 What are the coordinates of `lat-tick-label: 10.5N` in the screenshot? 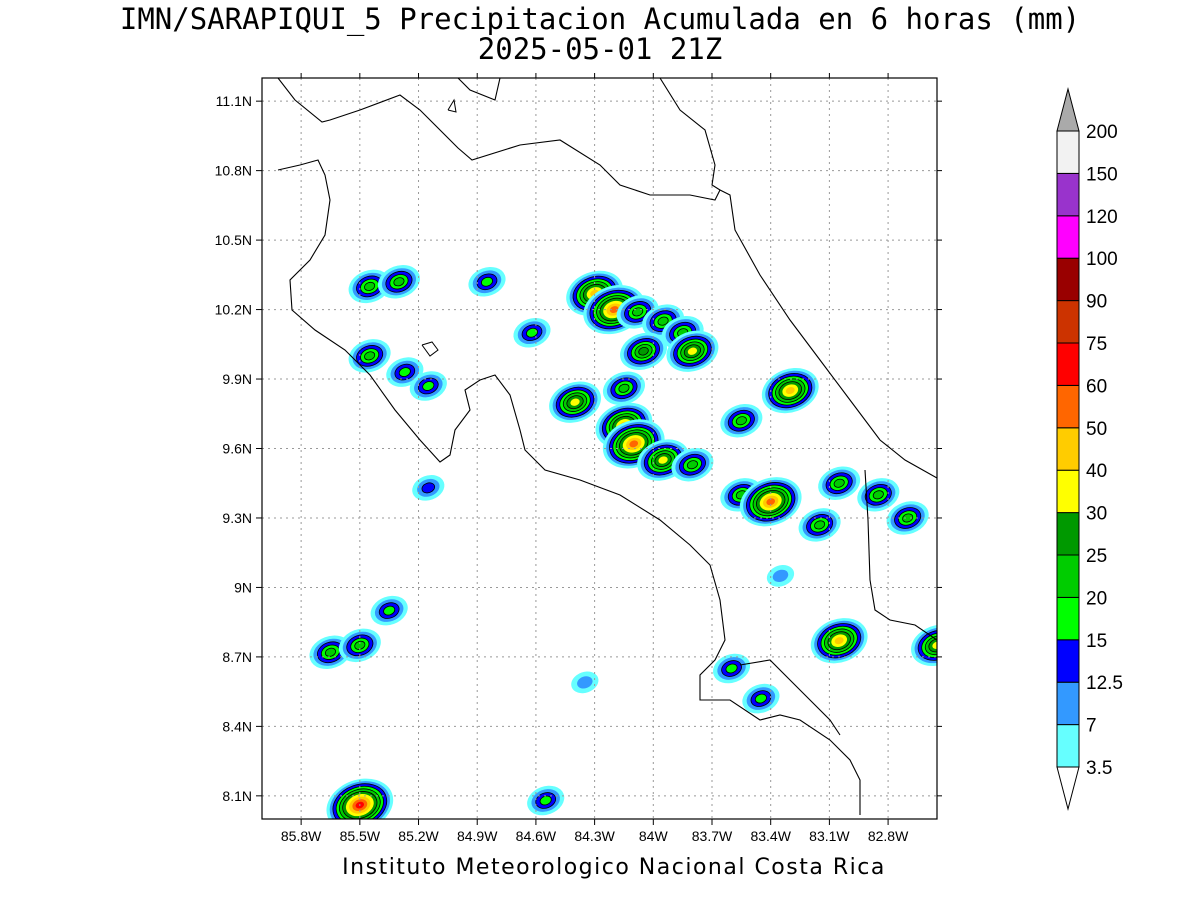 It's located at (233, 240).